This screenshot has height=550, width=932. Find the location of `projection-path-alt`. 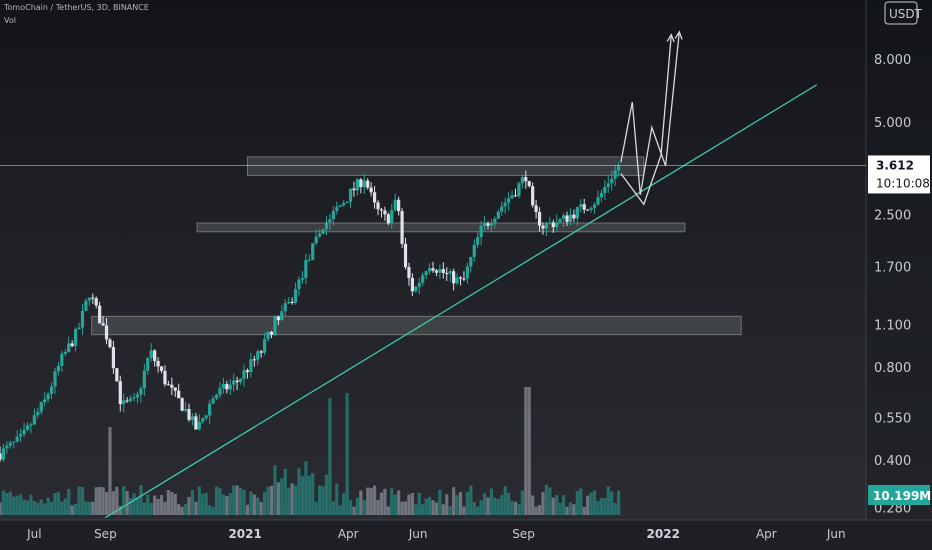

projection-path-alt is located at coordinates (646, 120).